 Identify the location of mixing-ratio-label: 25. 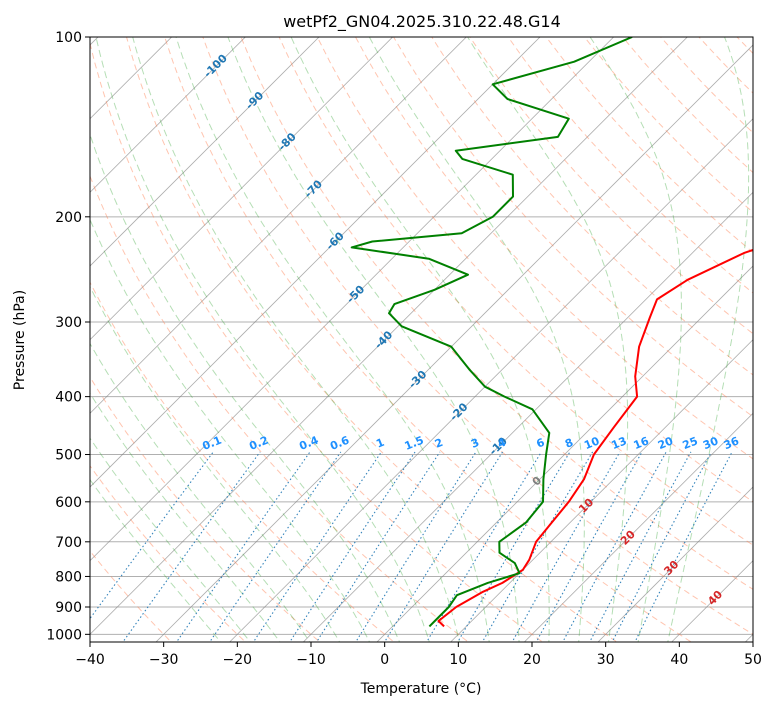
(690, 443).